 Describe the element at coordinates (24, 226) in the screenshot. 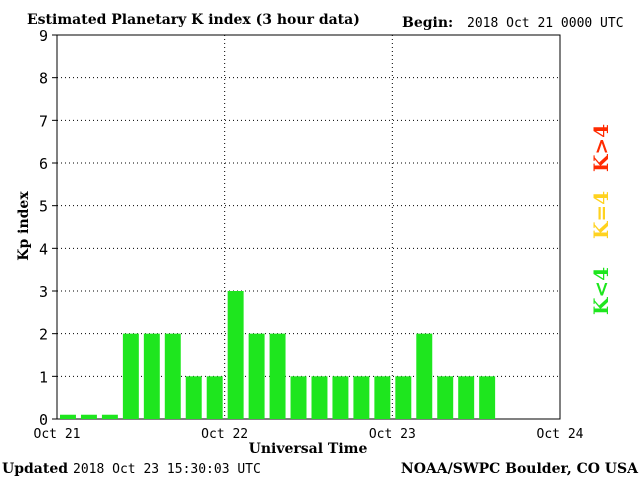

I see `y-axis-title: Kp index` at that location.